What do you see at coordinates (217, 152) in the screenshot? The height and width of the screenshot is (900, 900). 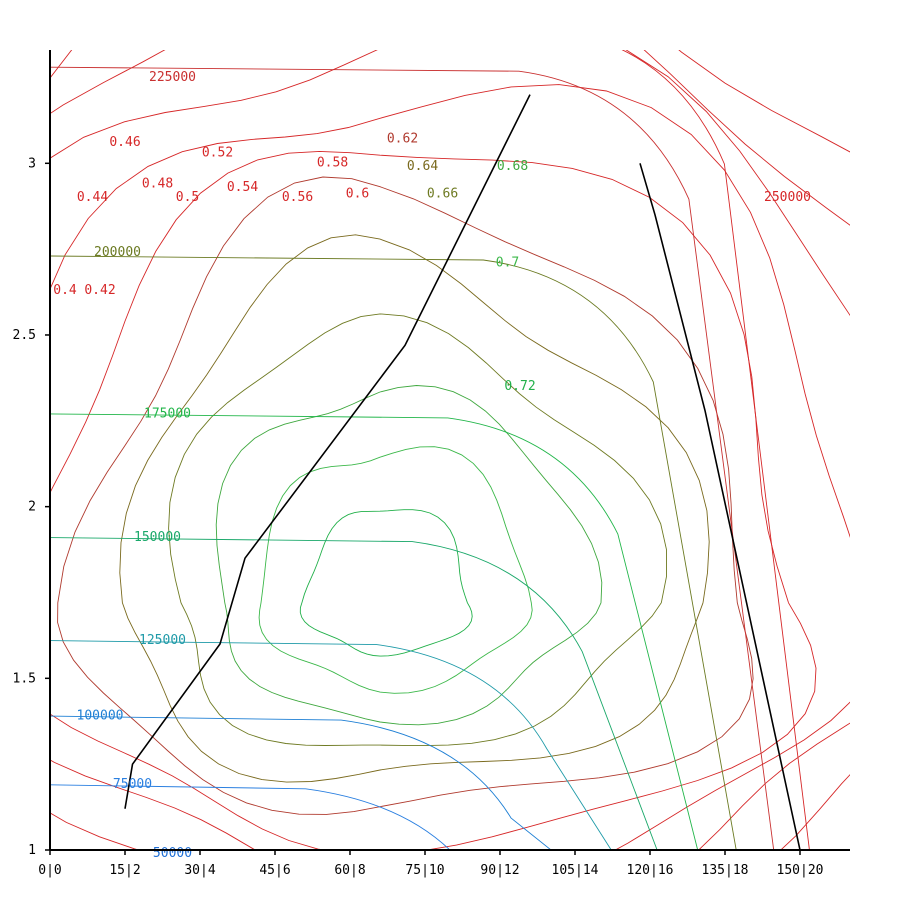 I see `efficiency-label: 0.52` at bounding box center [217, 152].